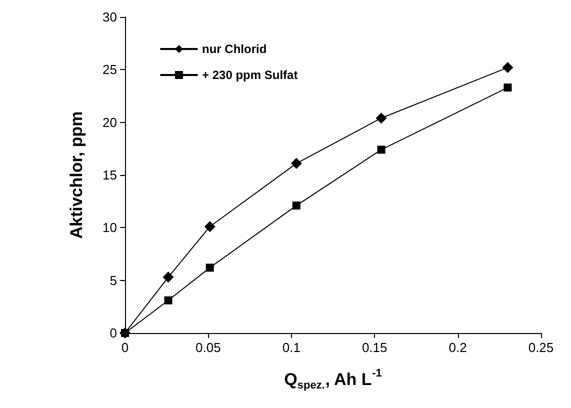  What do you see at coordinates (234, 49) in the screenshot?
I see `legend-label: nur Chlorid` at bounding box center [234, 49].